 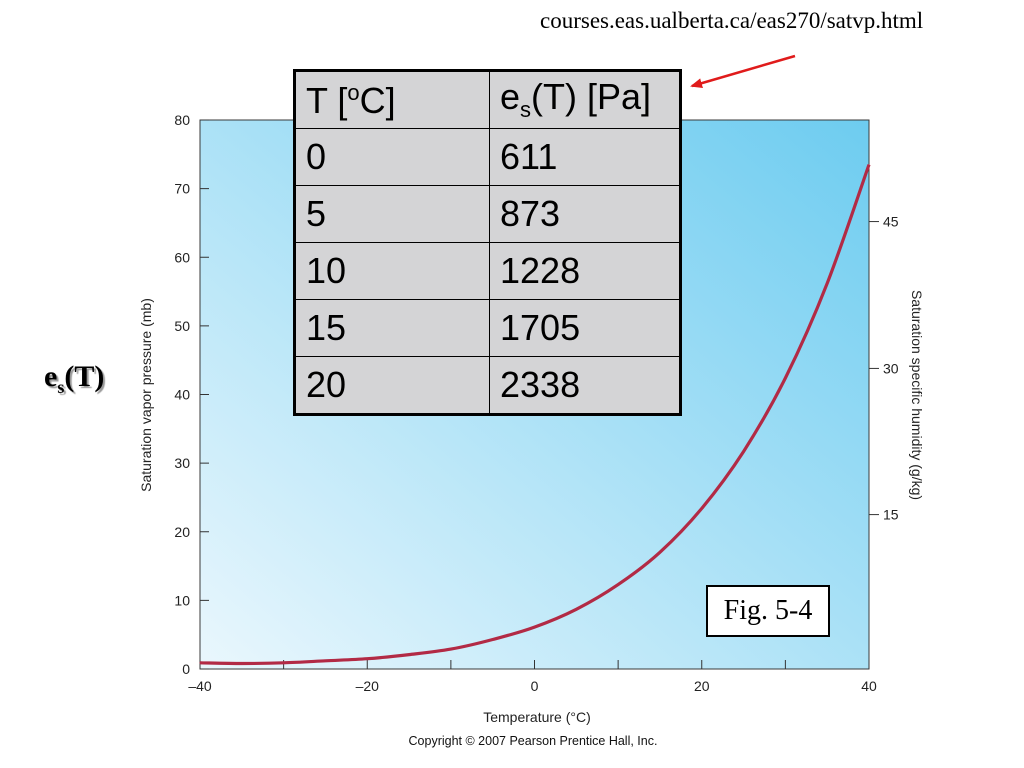 I want to click on header-es-pre: e, so click(x=510, y=96).